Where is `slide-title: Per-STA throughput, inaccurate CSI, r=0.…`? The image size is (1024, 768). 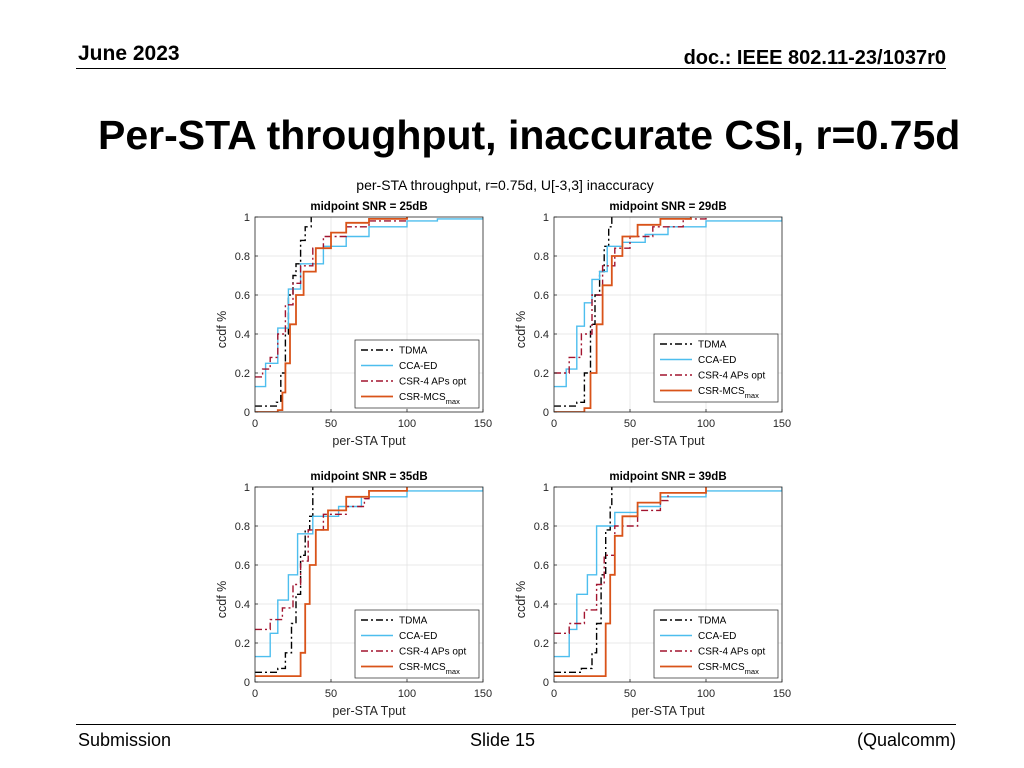 slide-title: Per-STA throughput, inaccurate CSI, r=0.… is located at coordinates (529, 135).